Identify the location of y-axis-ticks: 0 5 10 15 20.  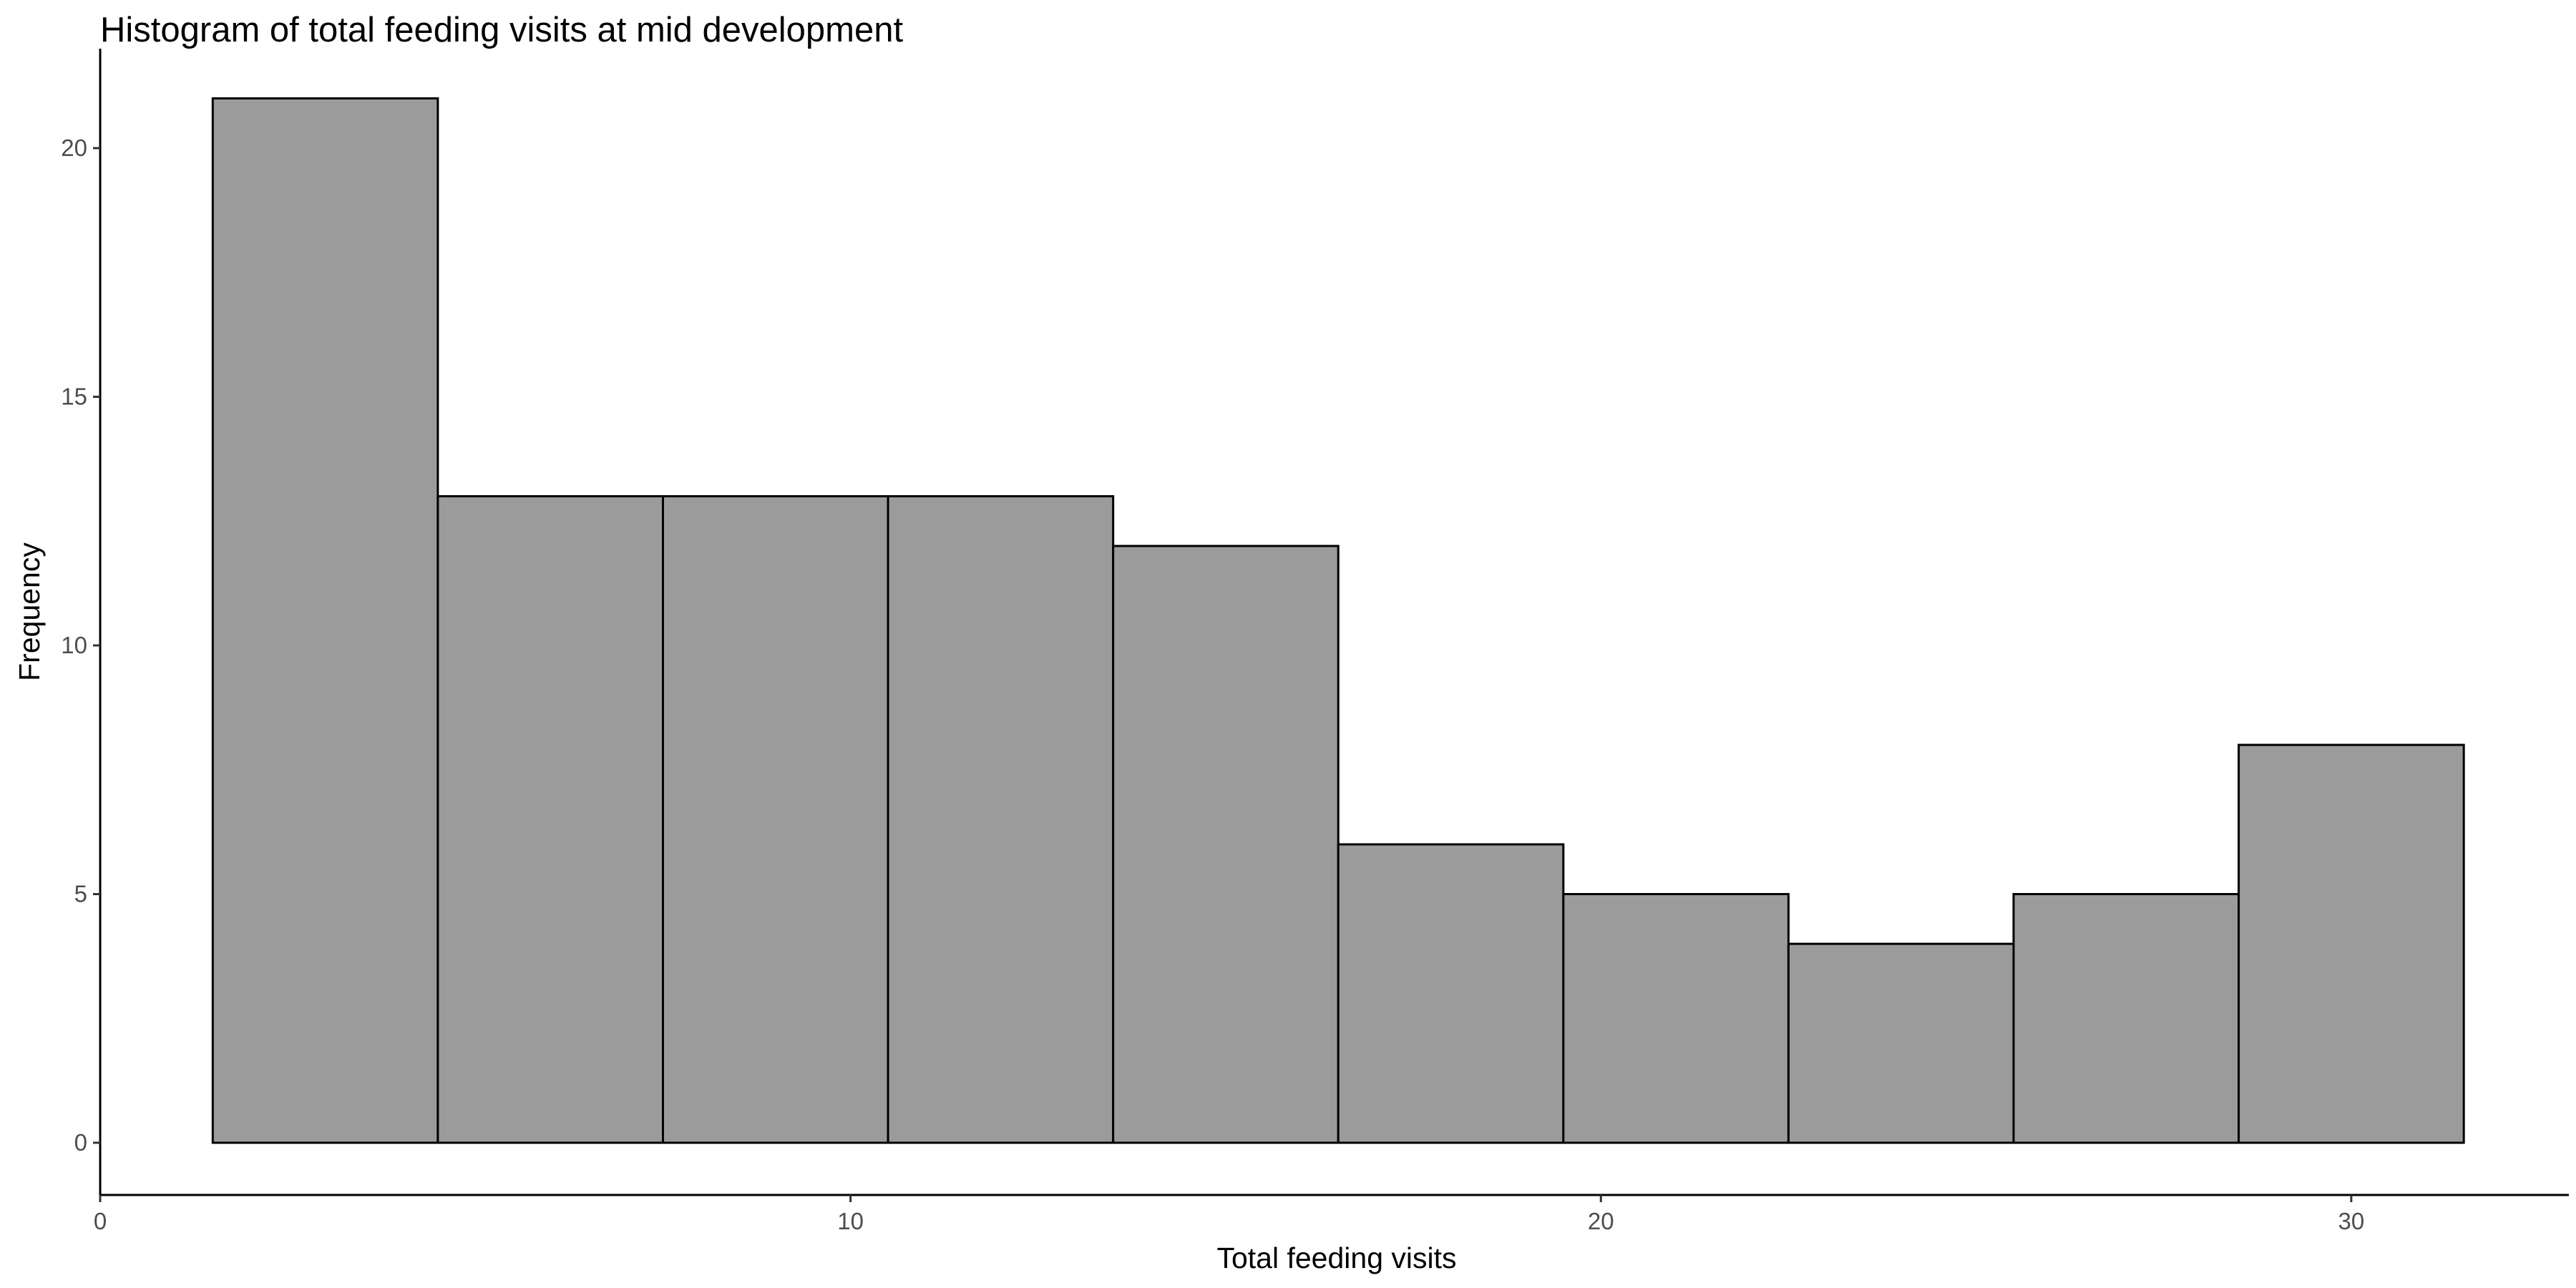
(80, 645).